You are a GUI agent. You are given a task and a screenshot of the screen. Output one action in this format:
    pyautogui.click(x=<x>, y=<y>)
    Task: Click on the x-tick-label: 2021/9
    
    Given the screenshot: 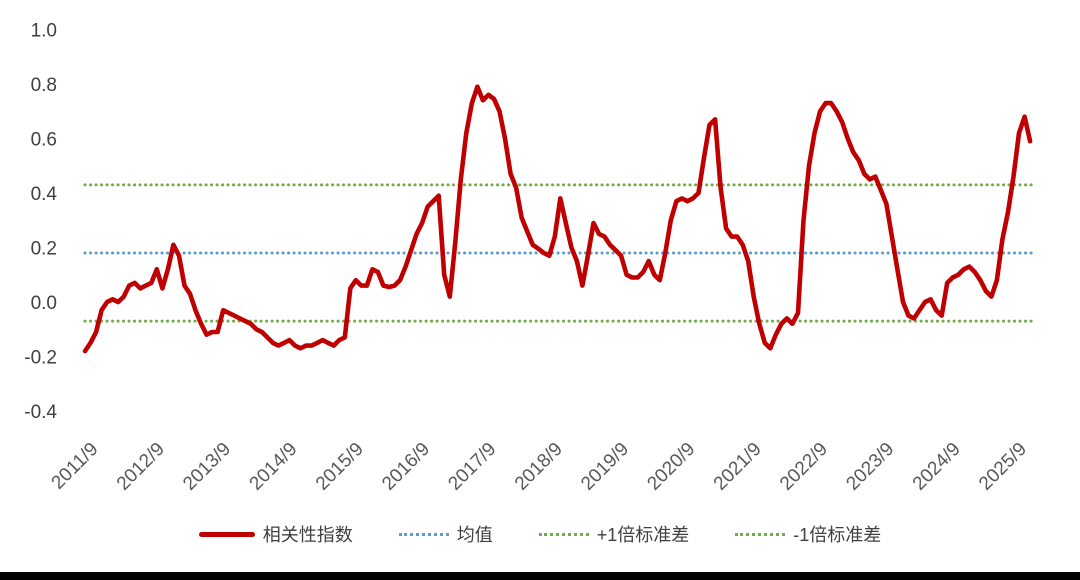 What is the action you would take?
    pyautogui.click(x=738, y=467)
    